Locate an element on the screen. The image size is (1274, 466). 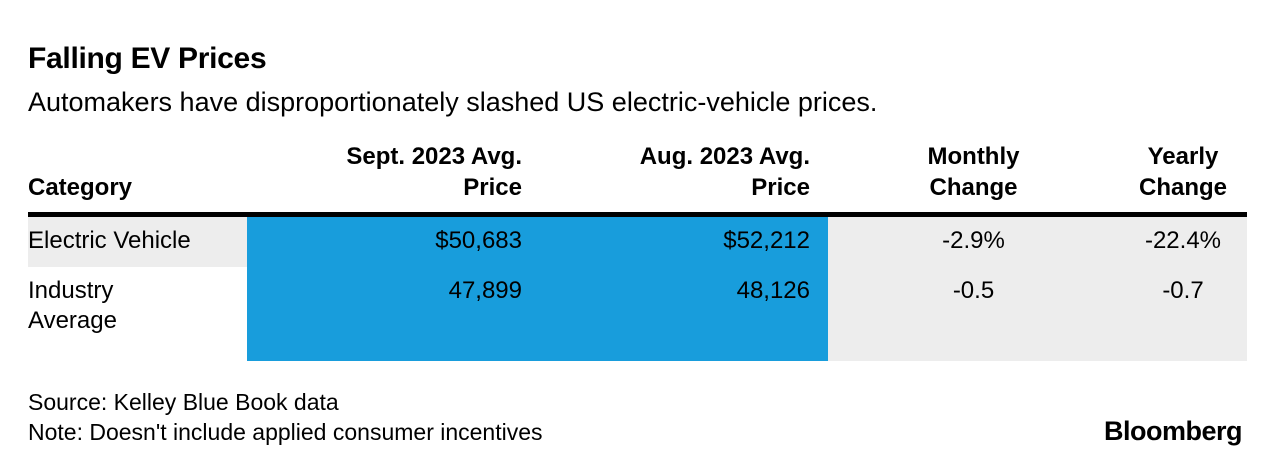
bloomberg-logo: Bloomberg is located at coordinates (1173, 431).